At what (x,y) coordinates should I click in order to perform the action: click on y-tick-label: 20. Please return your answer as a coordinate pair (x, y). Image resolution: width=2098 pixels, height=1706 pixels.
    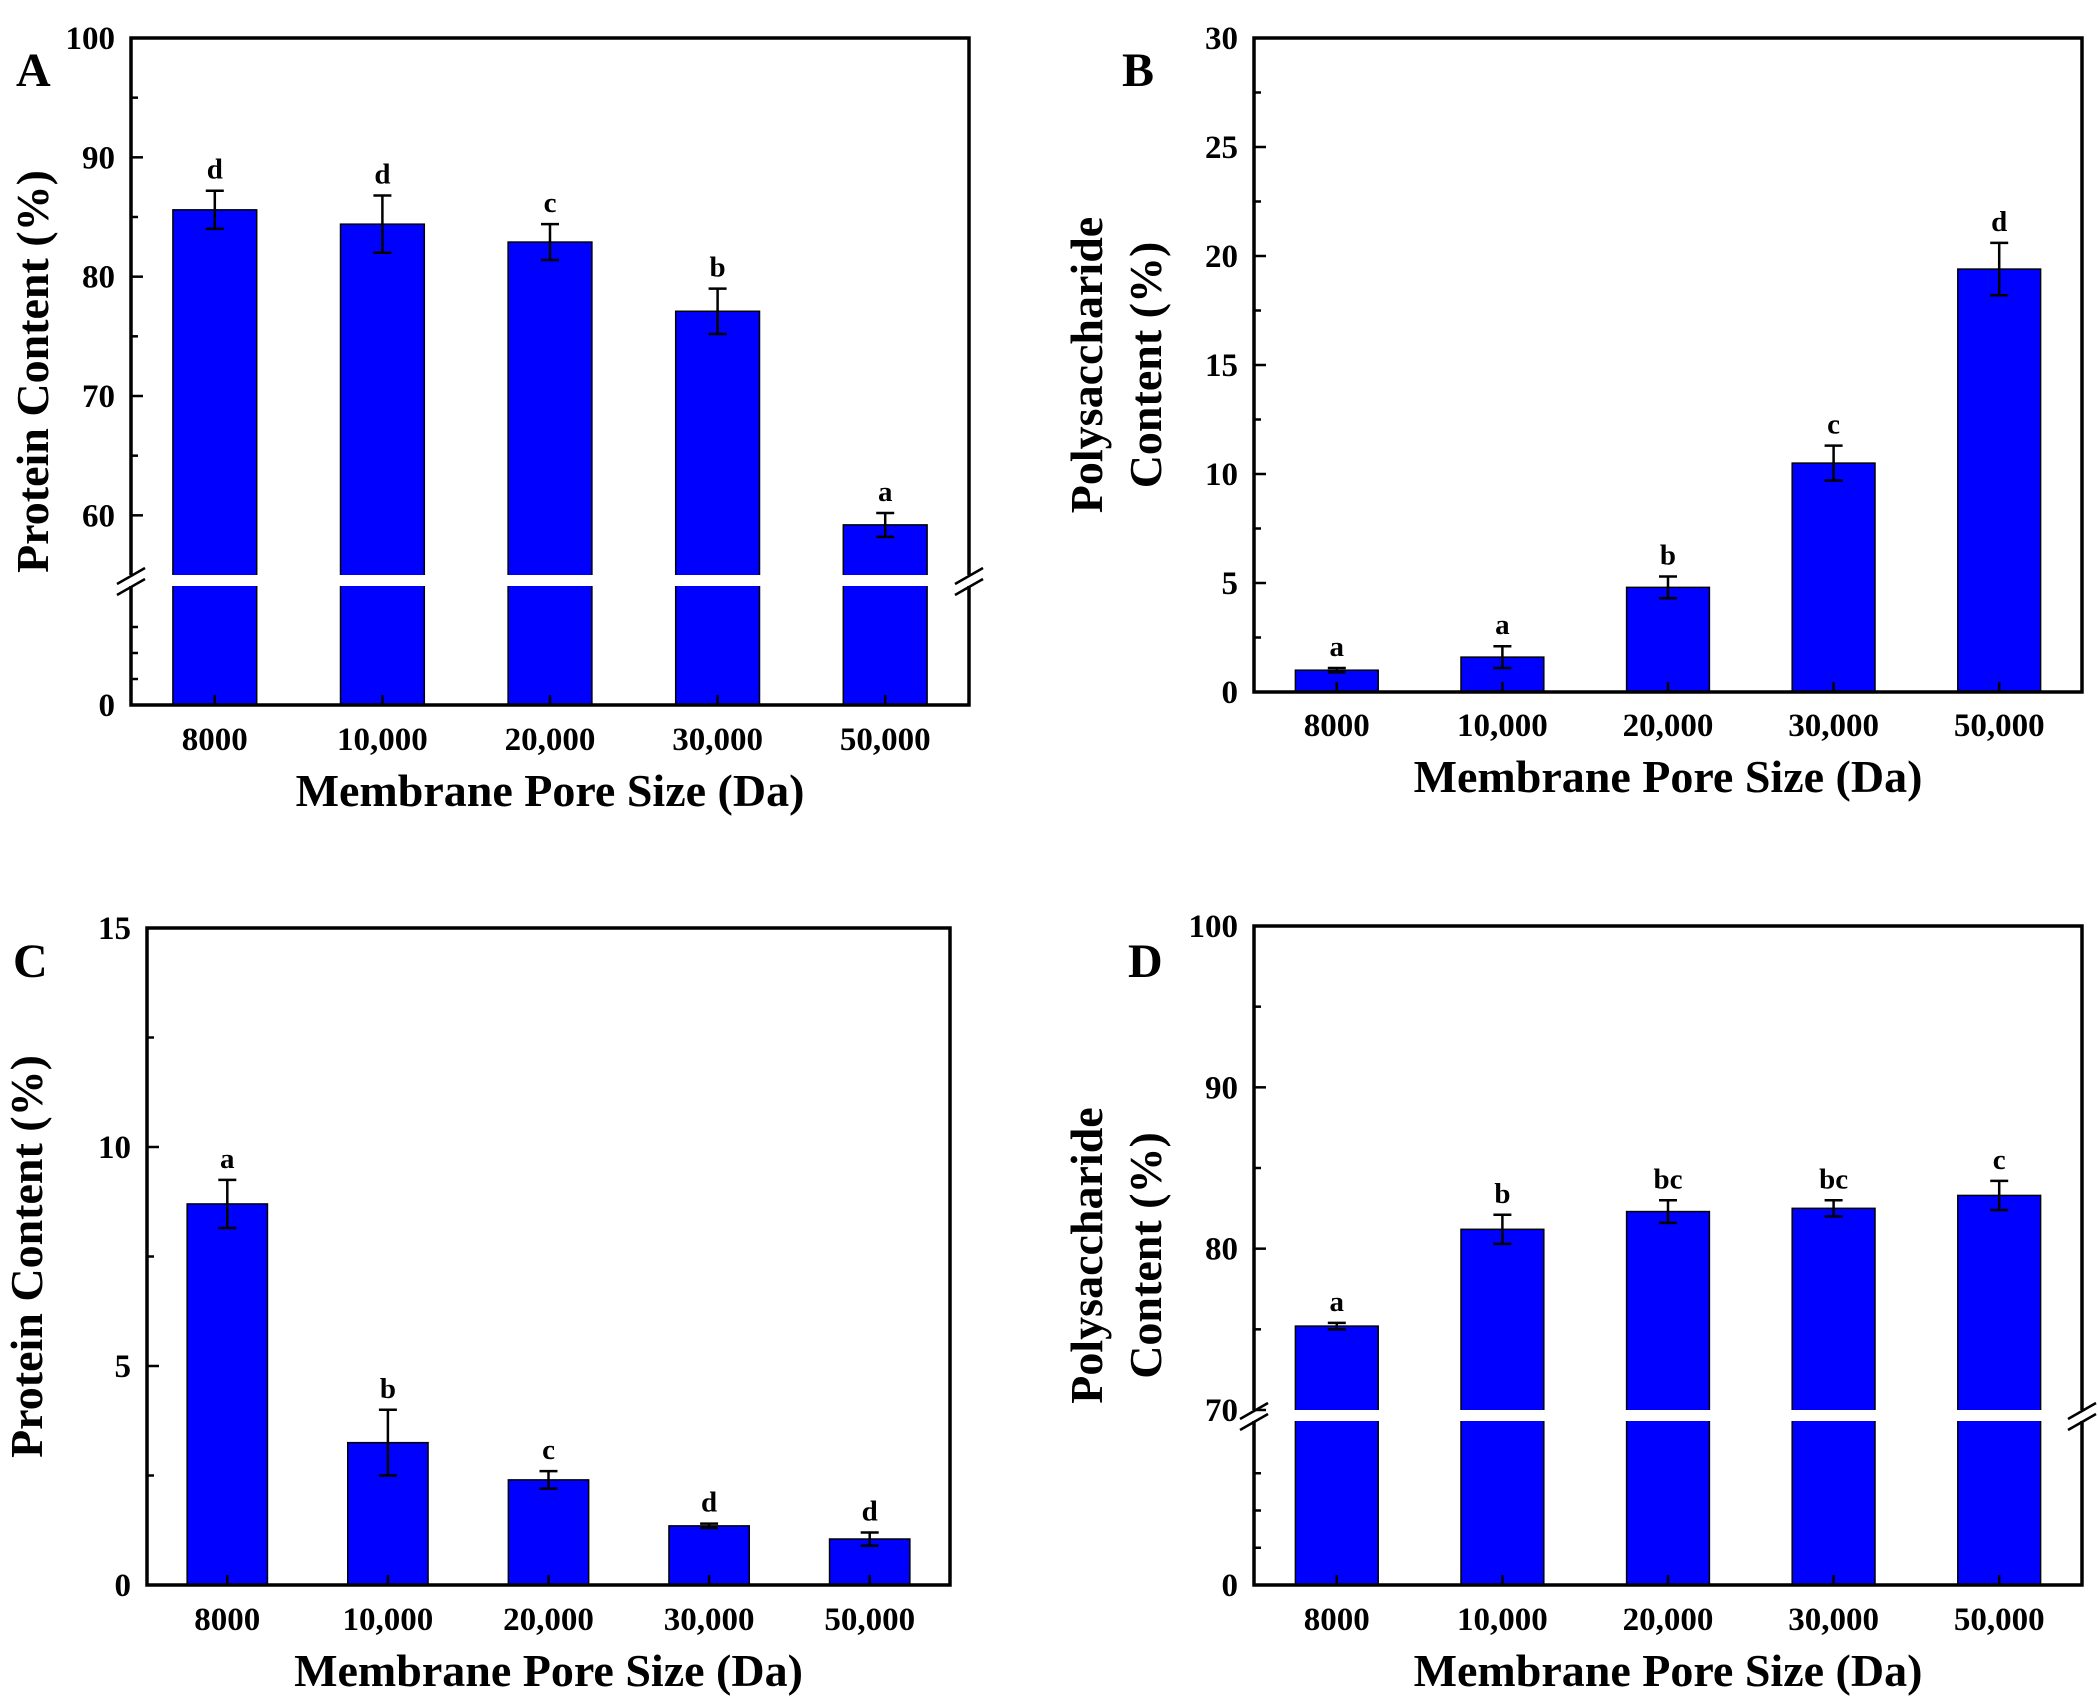
    Looking at the image, I should click on (1221, 257).